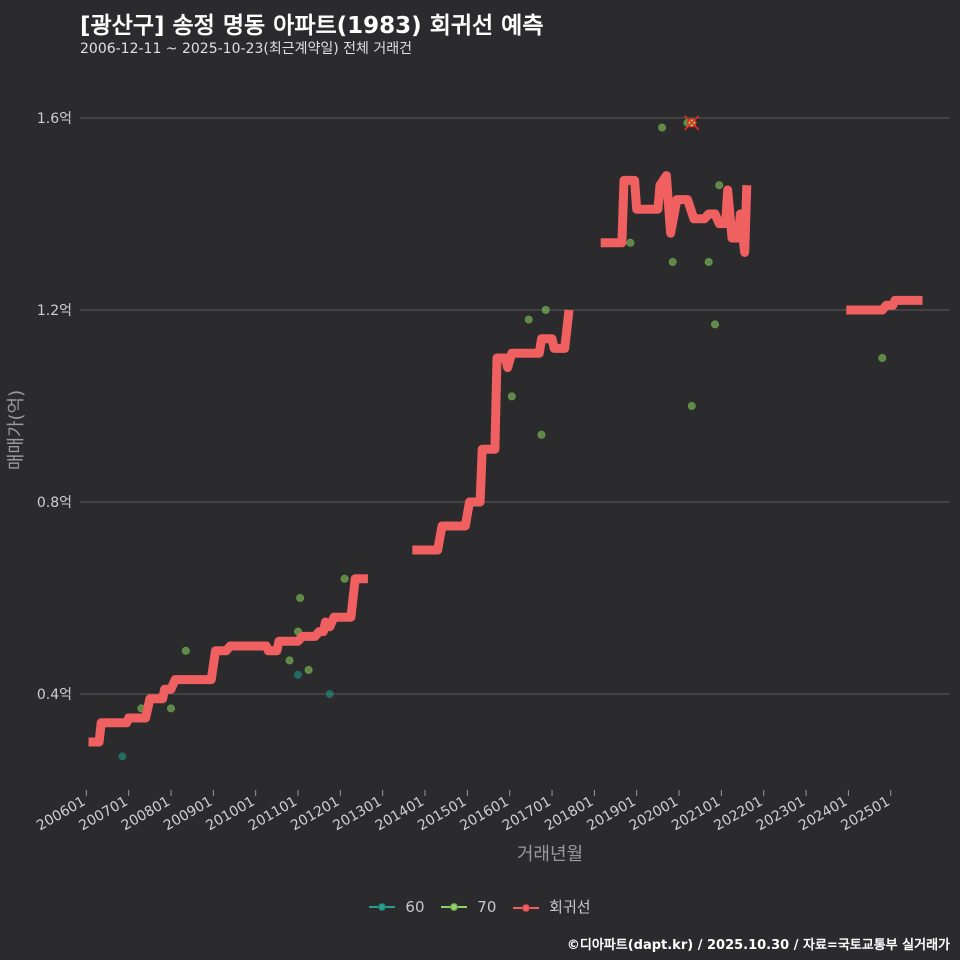  What do you see at coordinates (246, 49) in the screenshot?
I see `chart-subtitle: 2006-12-11 ~ 2025-10-23(최근계약일) 전체 거래건` at bounding box center [246, 49].